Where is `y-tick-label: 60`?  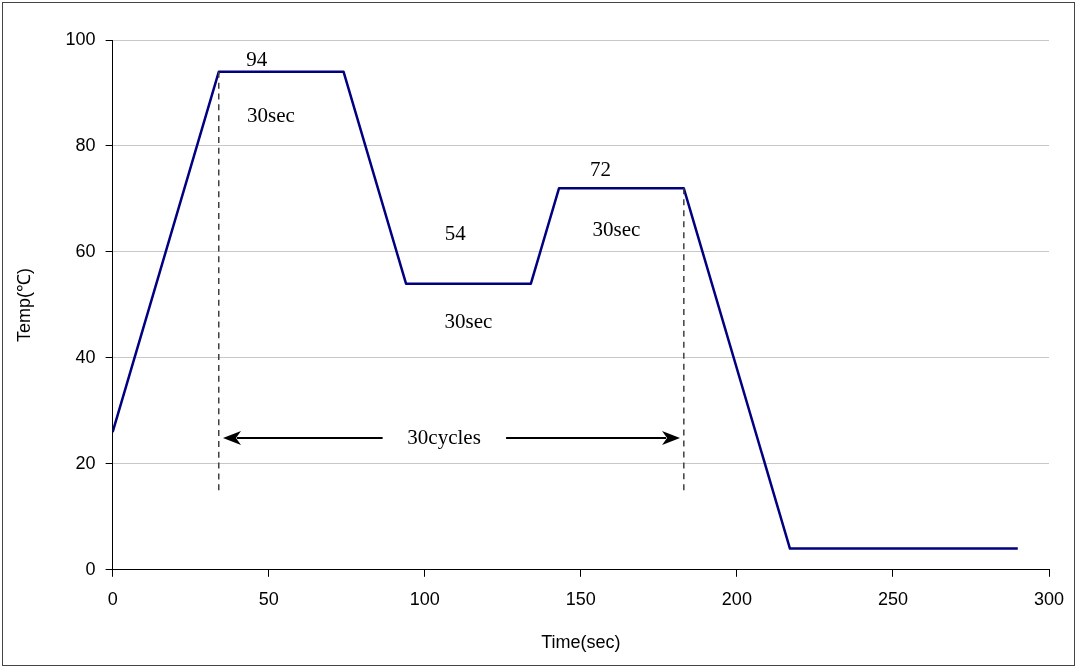 y-tick-label: 60 is located at coordinates (85, 250).